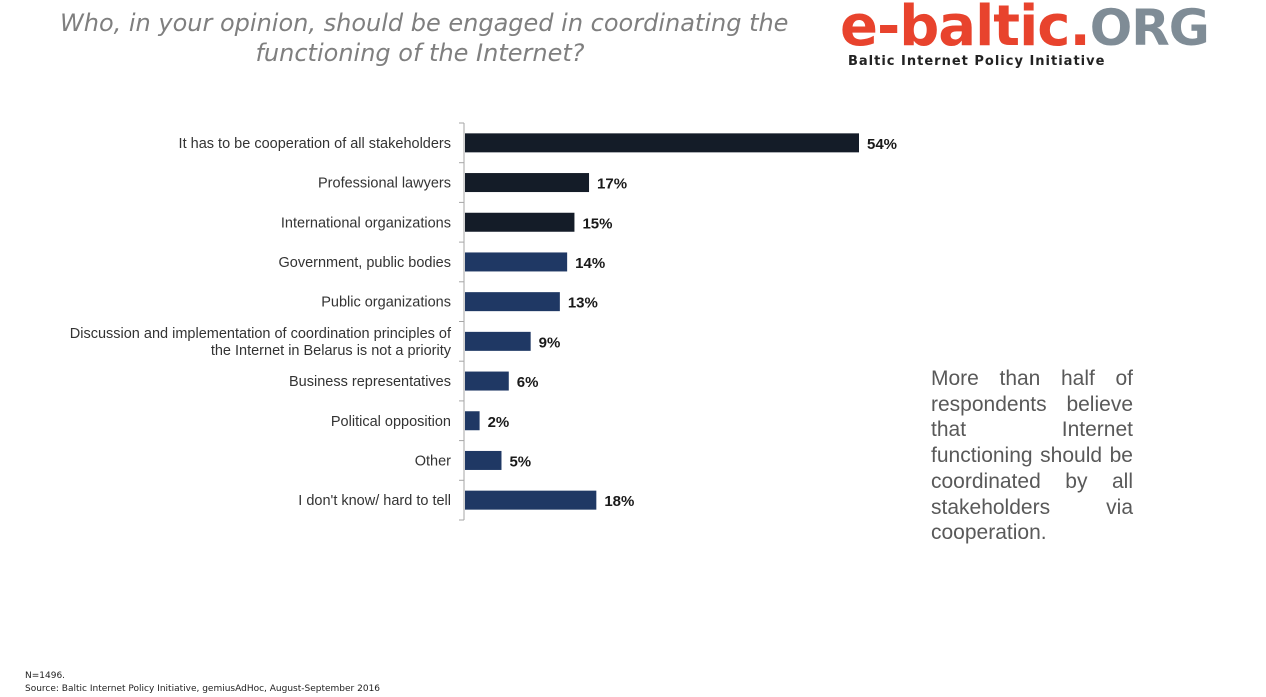 This screenshot has width=1266, height=697. What do you see at coordinates (520, 461) in the screenshot?
I see `data-label: 5%` at bounding box center [520, 461].